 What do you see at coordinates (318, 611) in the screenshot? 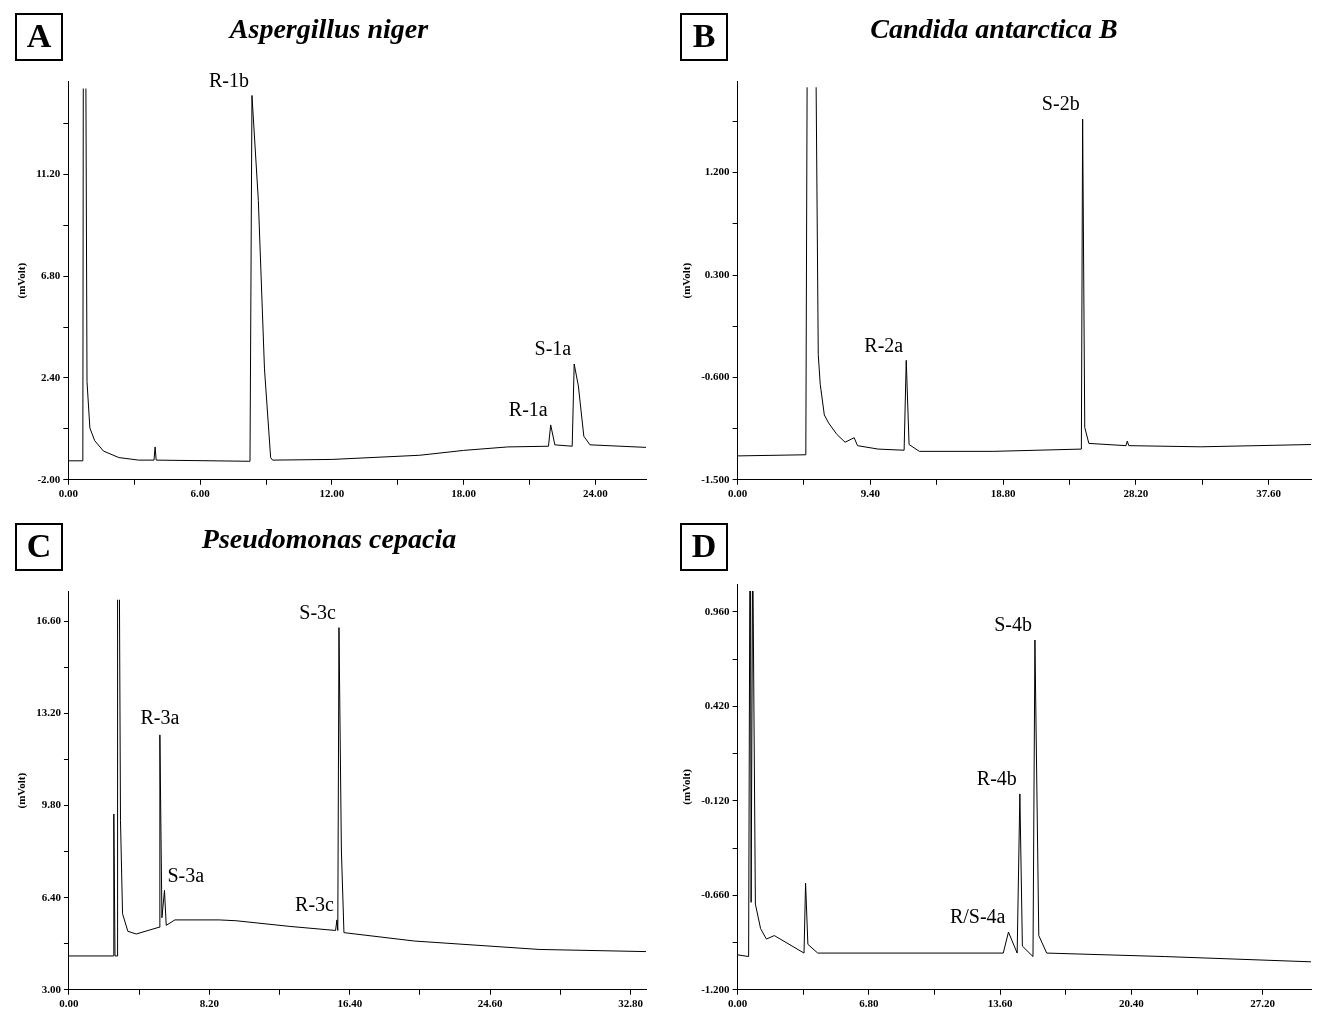
I see `annotation: S-3c` at bounding box center [318, 611].